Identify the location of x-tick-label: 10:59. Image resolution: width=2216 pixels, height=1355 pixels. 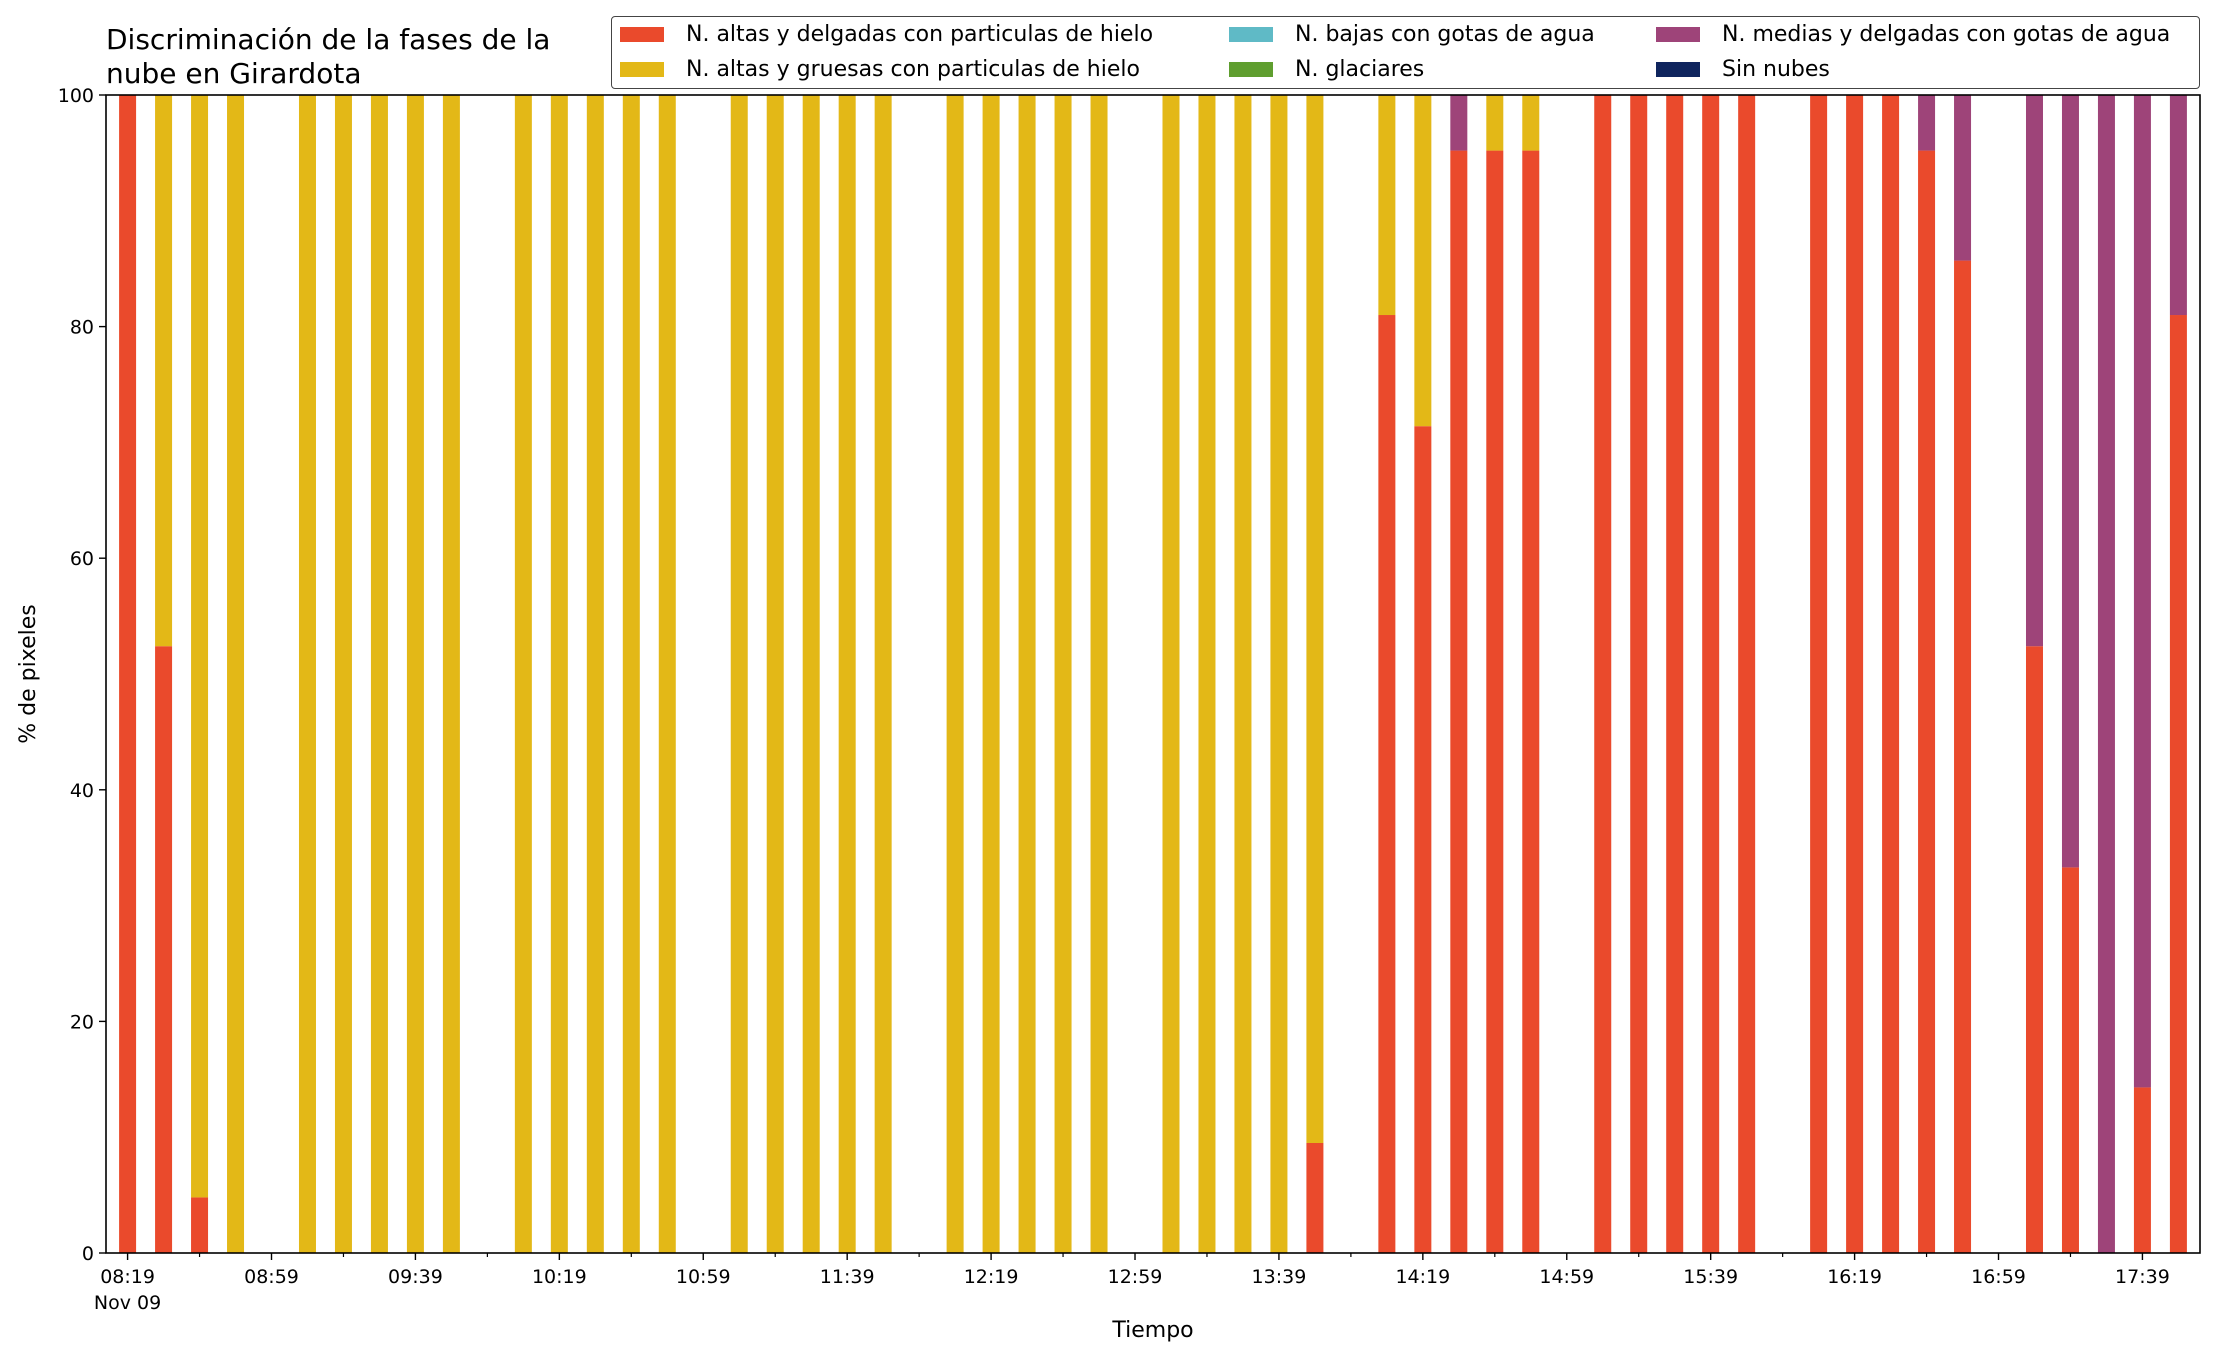
(703, 1277).